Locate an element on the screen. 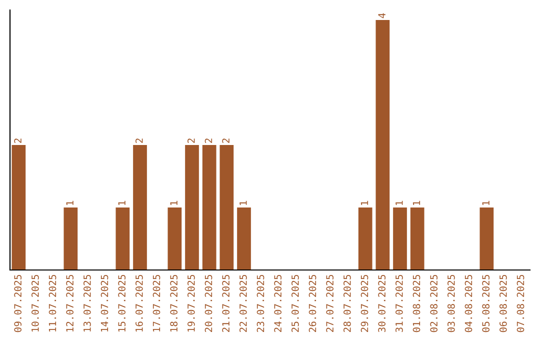  x-tick-label: 02.08.2025 is located at coordinates (434, 303).